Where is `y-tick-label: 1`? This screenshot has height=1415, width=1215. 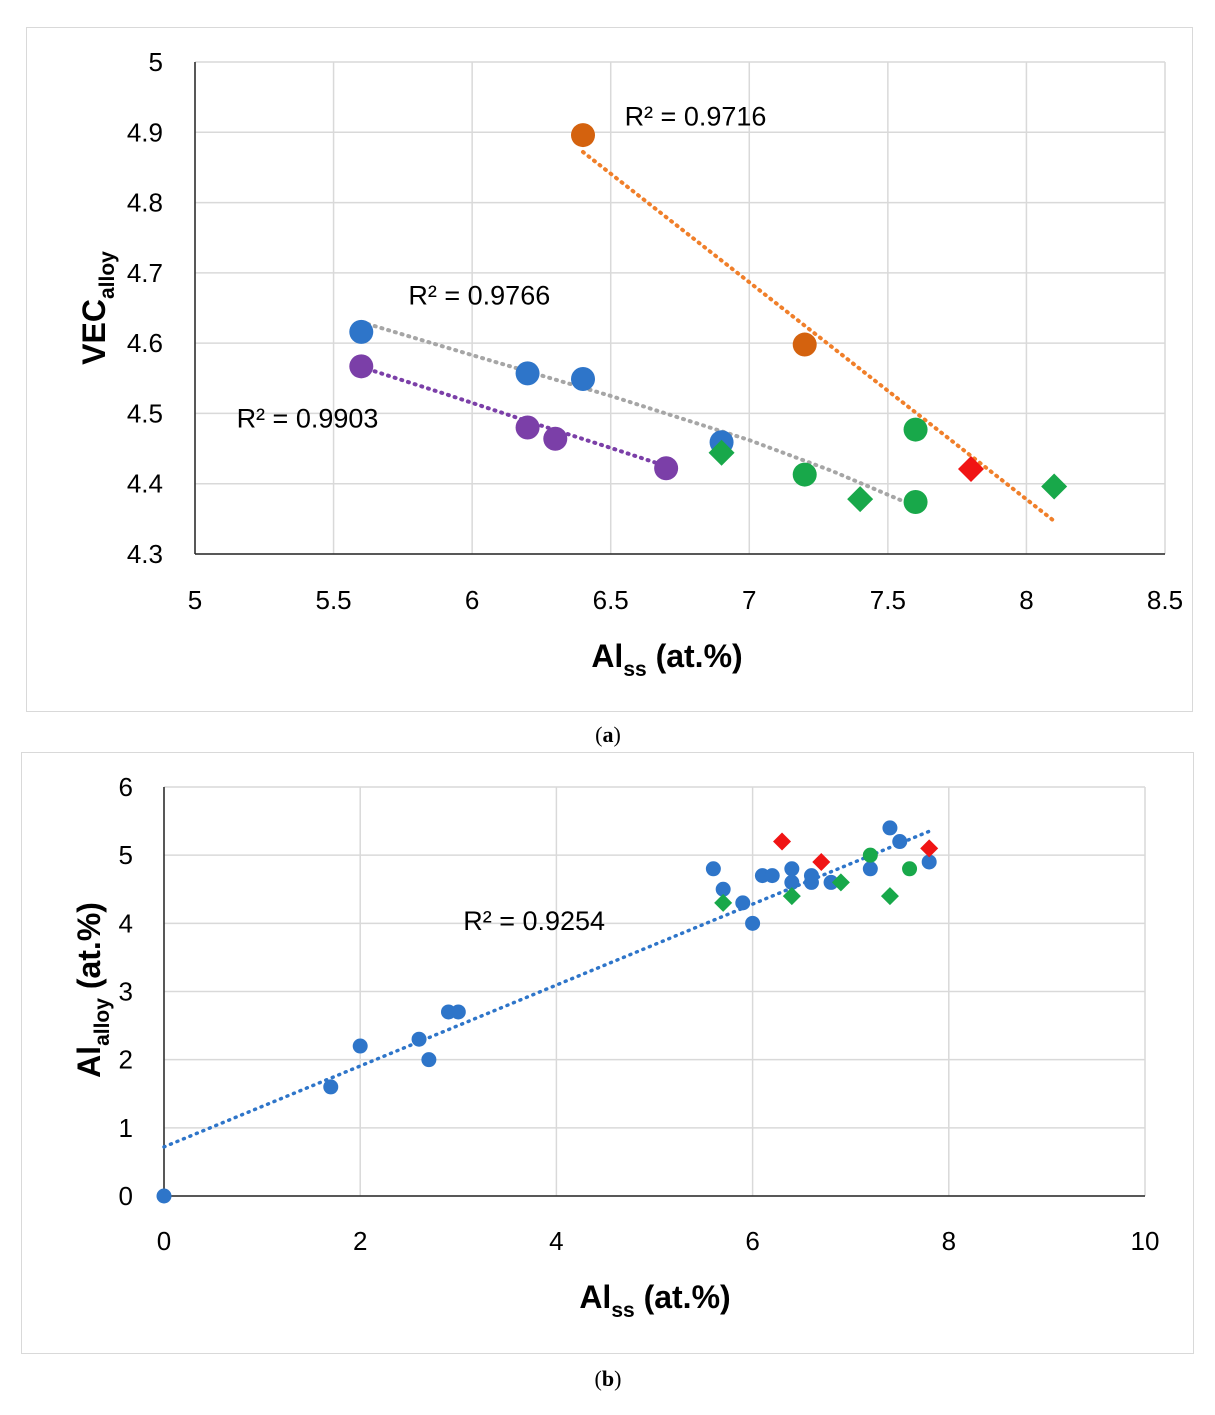
y-tick-label: 1 is located at coordinates (126, 1128).